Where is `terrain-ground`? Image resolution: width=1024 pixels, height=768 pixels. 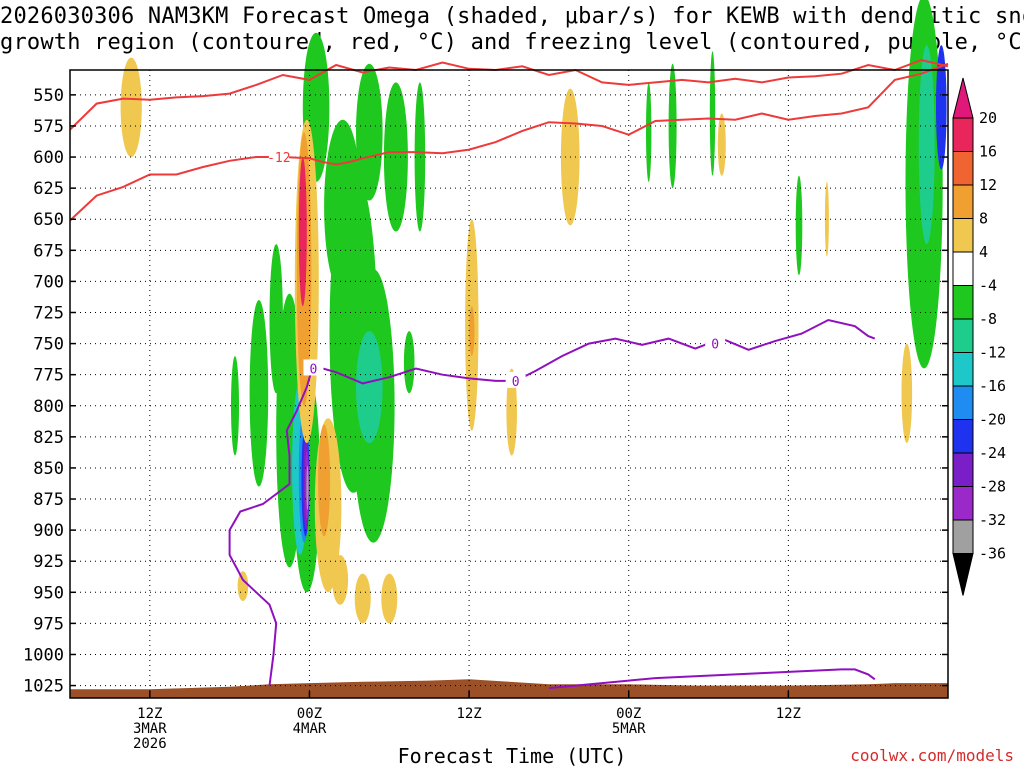
terrain-ground is located at coordinates (509, 688).